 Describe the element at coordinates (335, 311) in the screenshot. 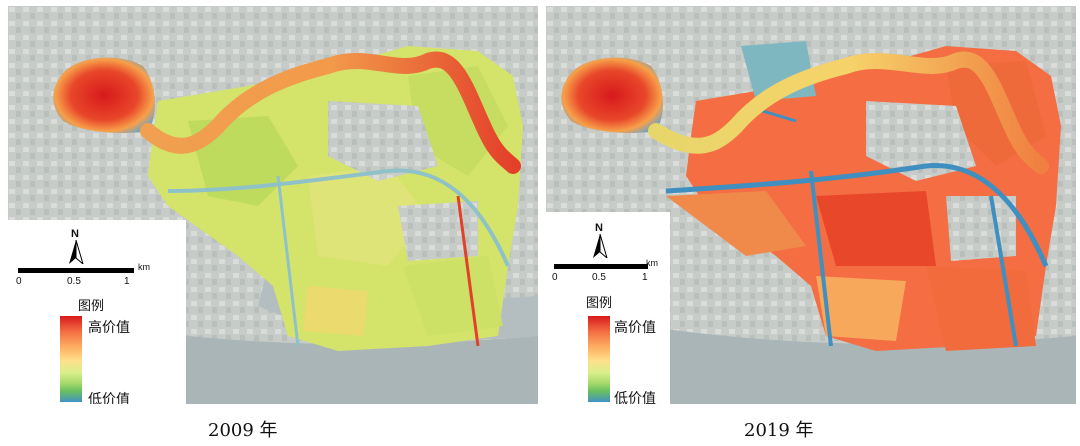

I see `zone-orange-patch` at that location.